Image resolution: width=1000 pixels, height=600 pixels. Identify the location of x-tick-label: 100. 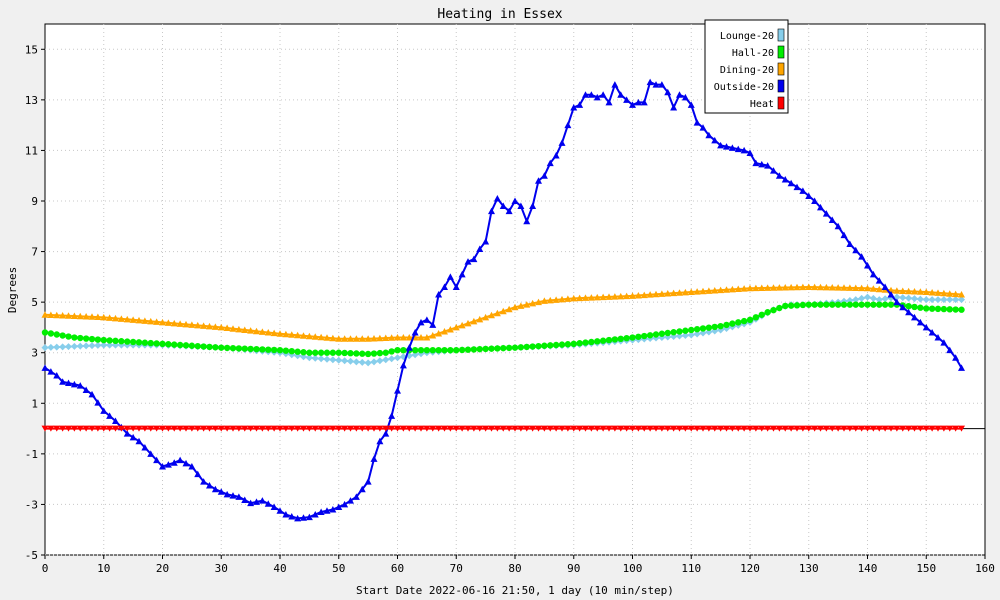
(633, 568).